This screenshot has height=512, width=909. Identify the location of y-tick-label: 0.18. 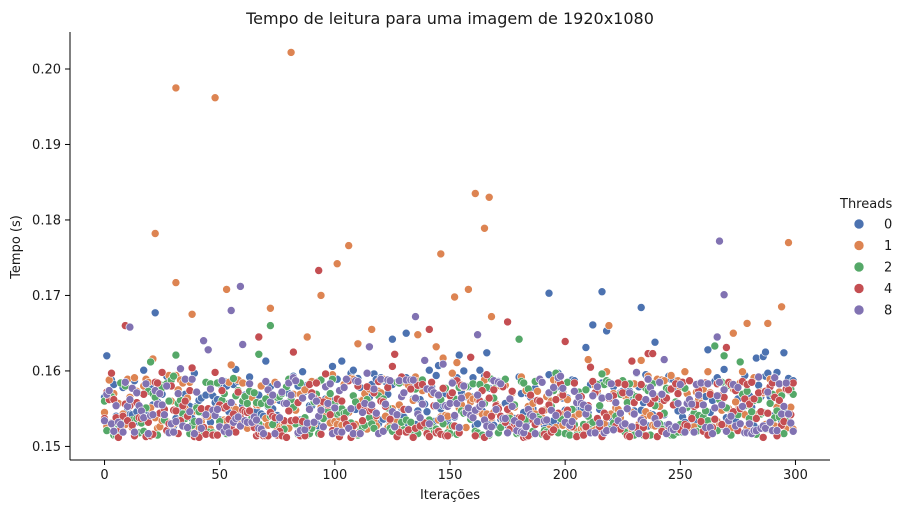
(46, 220).